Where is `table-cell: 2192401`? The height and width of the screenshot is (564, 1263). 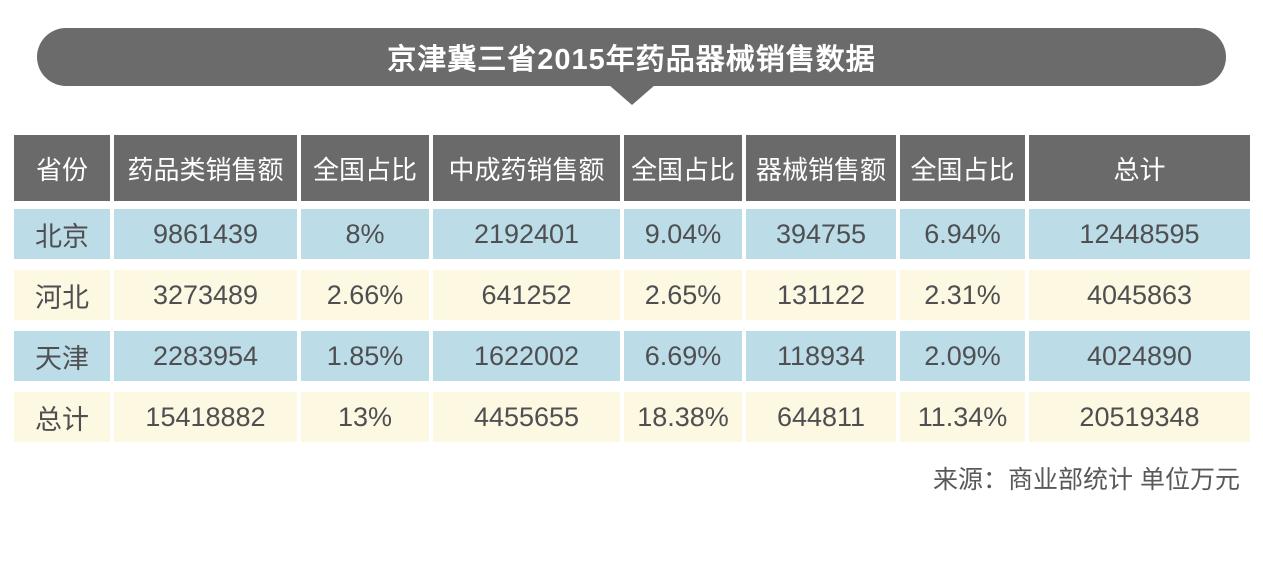 table-cell: 2192401 is located at coordinates (526, 234).